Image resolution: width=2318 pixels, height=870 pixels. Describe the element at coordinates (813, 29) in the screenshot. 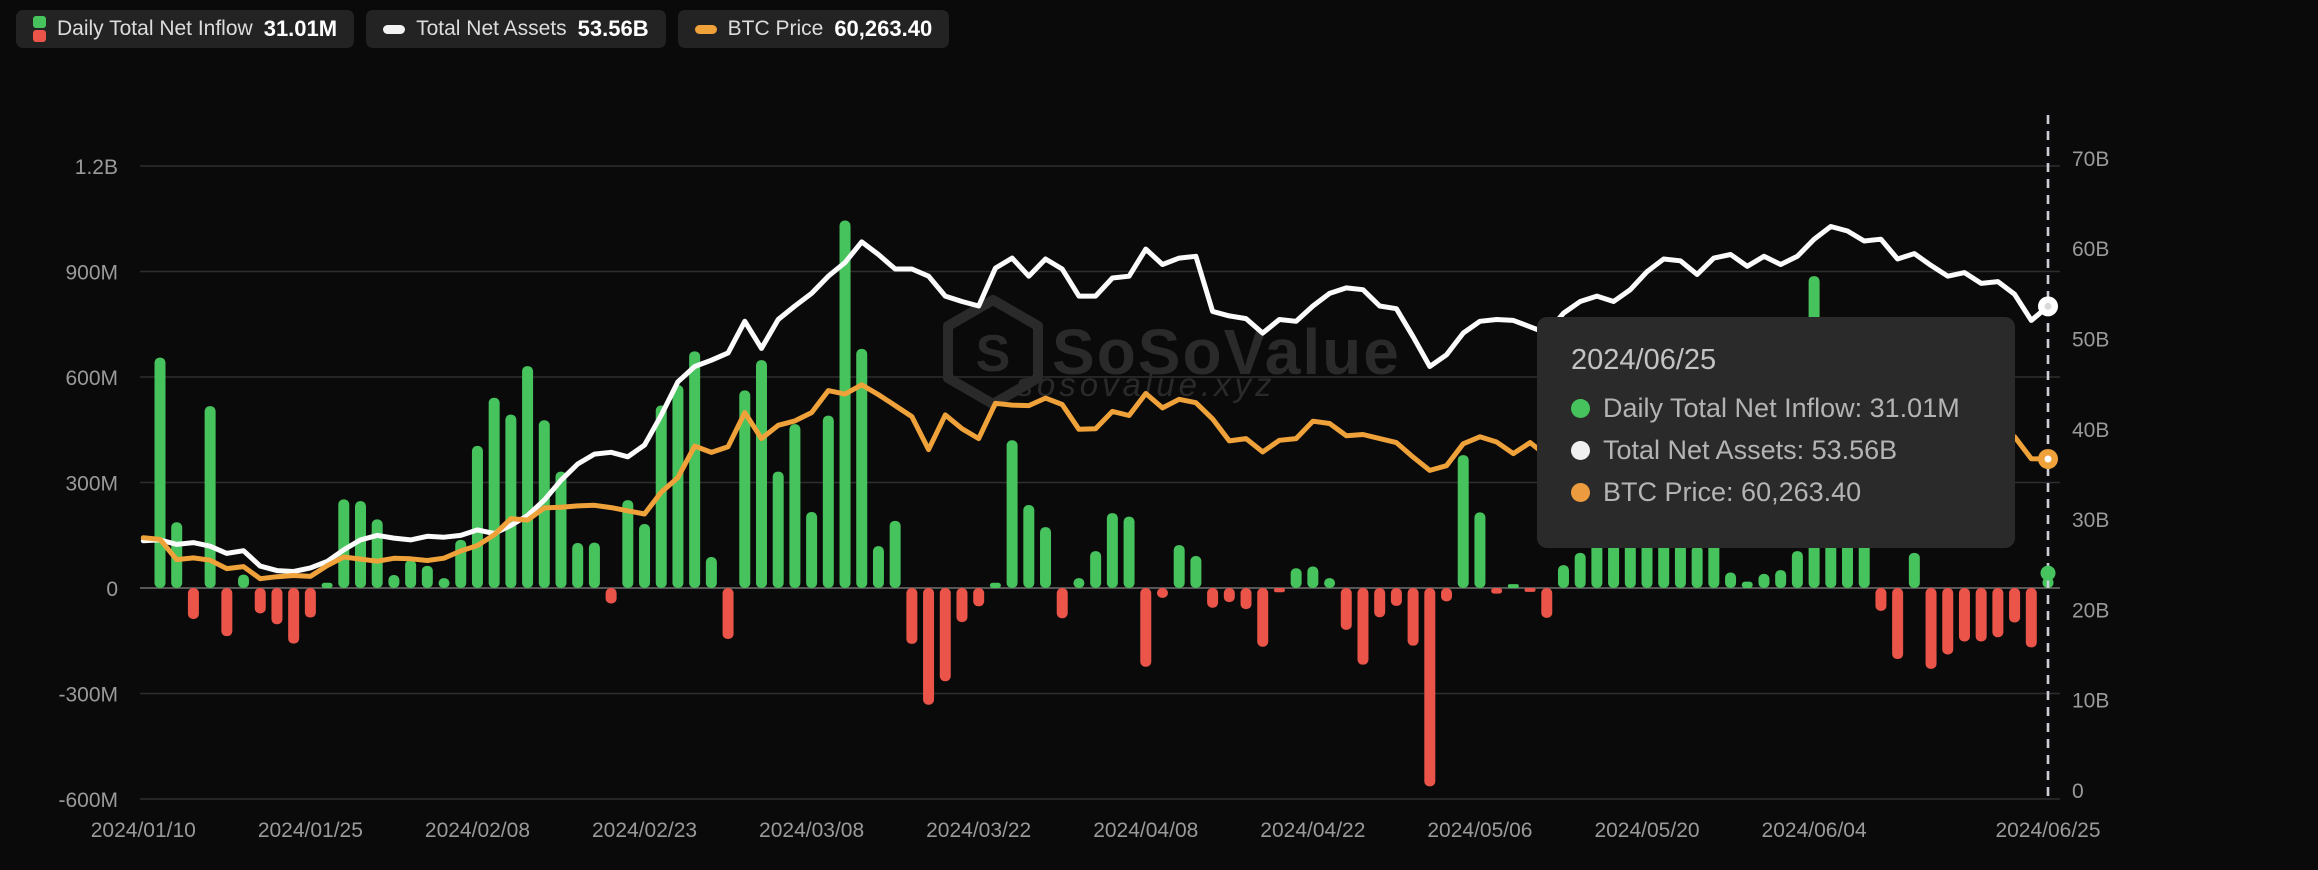

I see `legend-item-btc-price: BTC Price 60,263.40` at that location.